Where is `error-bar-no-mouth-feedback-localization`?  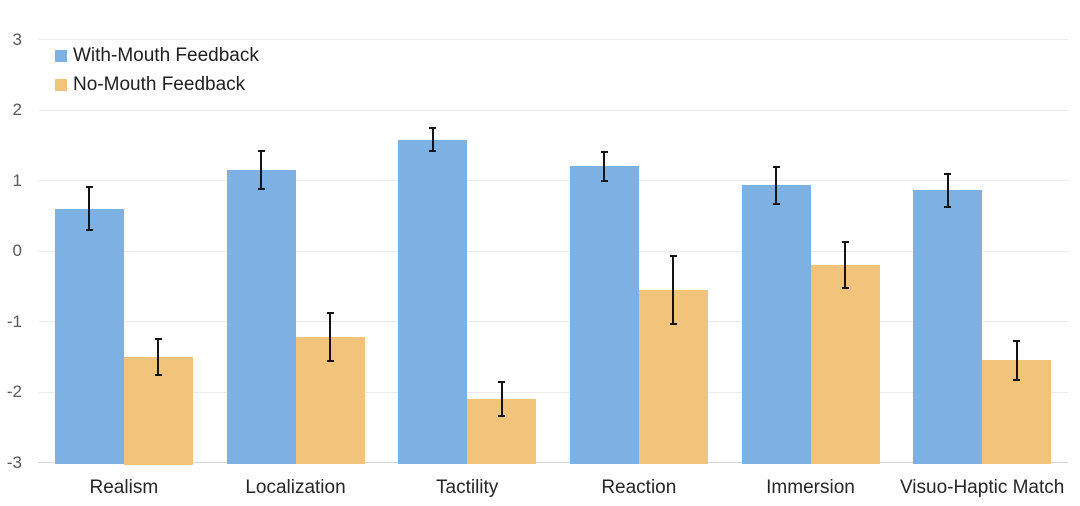 error-bar-no-mouth-feedback-localization is located at coordinates (330, 337).